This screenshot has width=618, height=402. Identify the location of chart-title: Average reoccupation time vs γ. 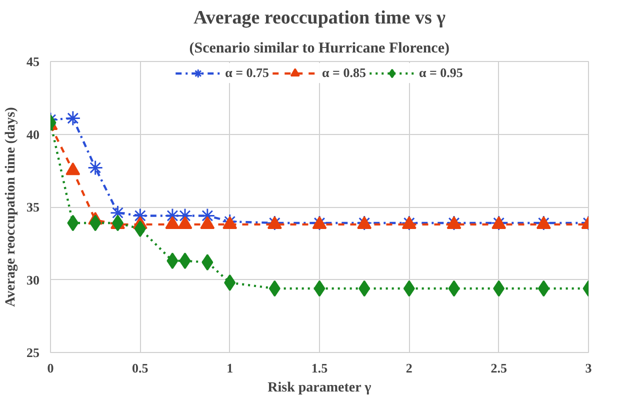
(320, 18).